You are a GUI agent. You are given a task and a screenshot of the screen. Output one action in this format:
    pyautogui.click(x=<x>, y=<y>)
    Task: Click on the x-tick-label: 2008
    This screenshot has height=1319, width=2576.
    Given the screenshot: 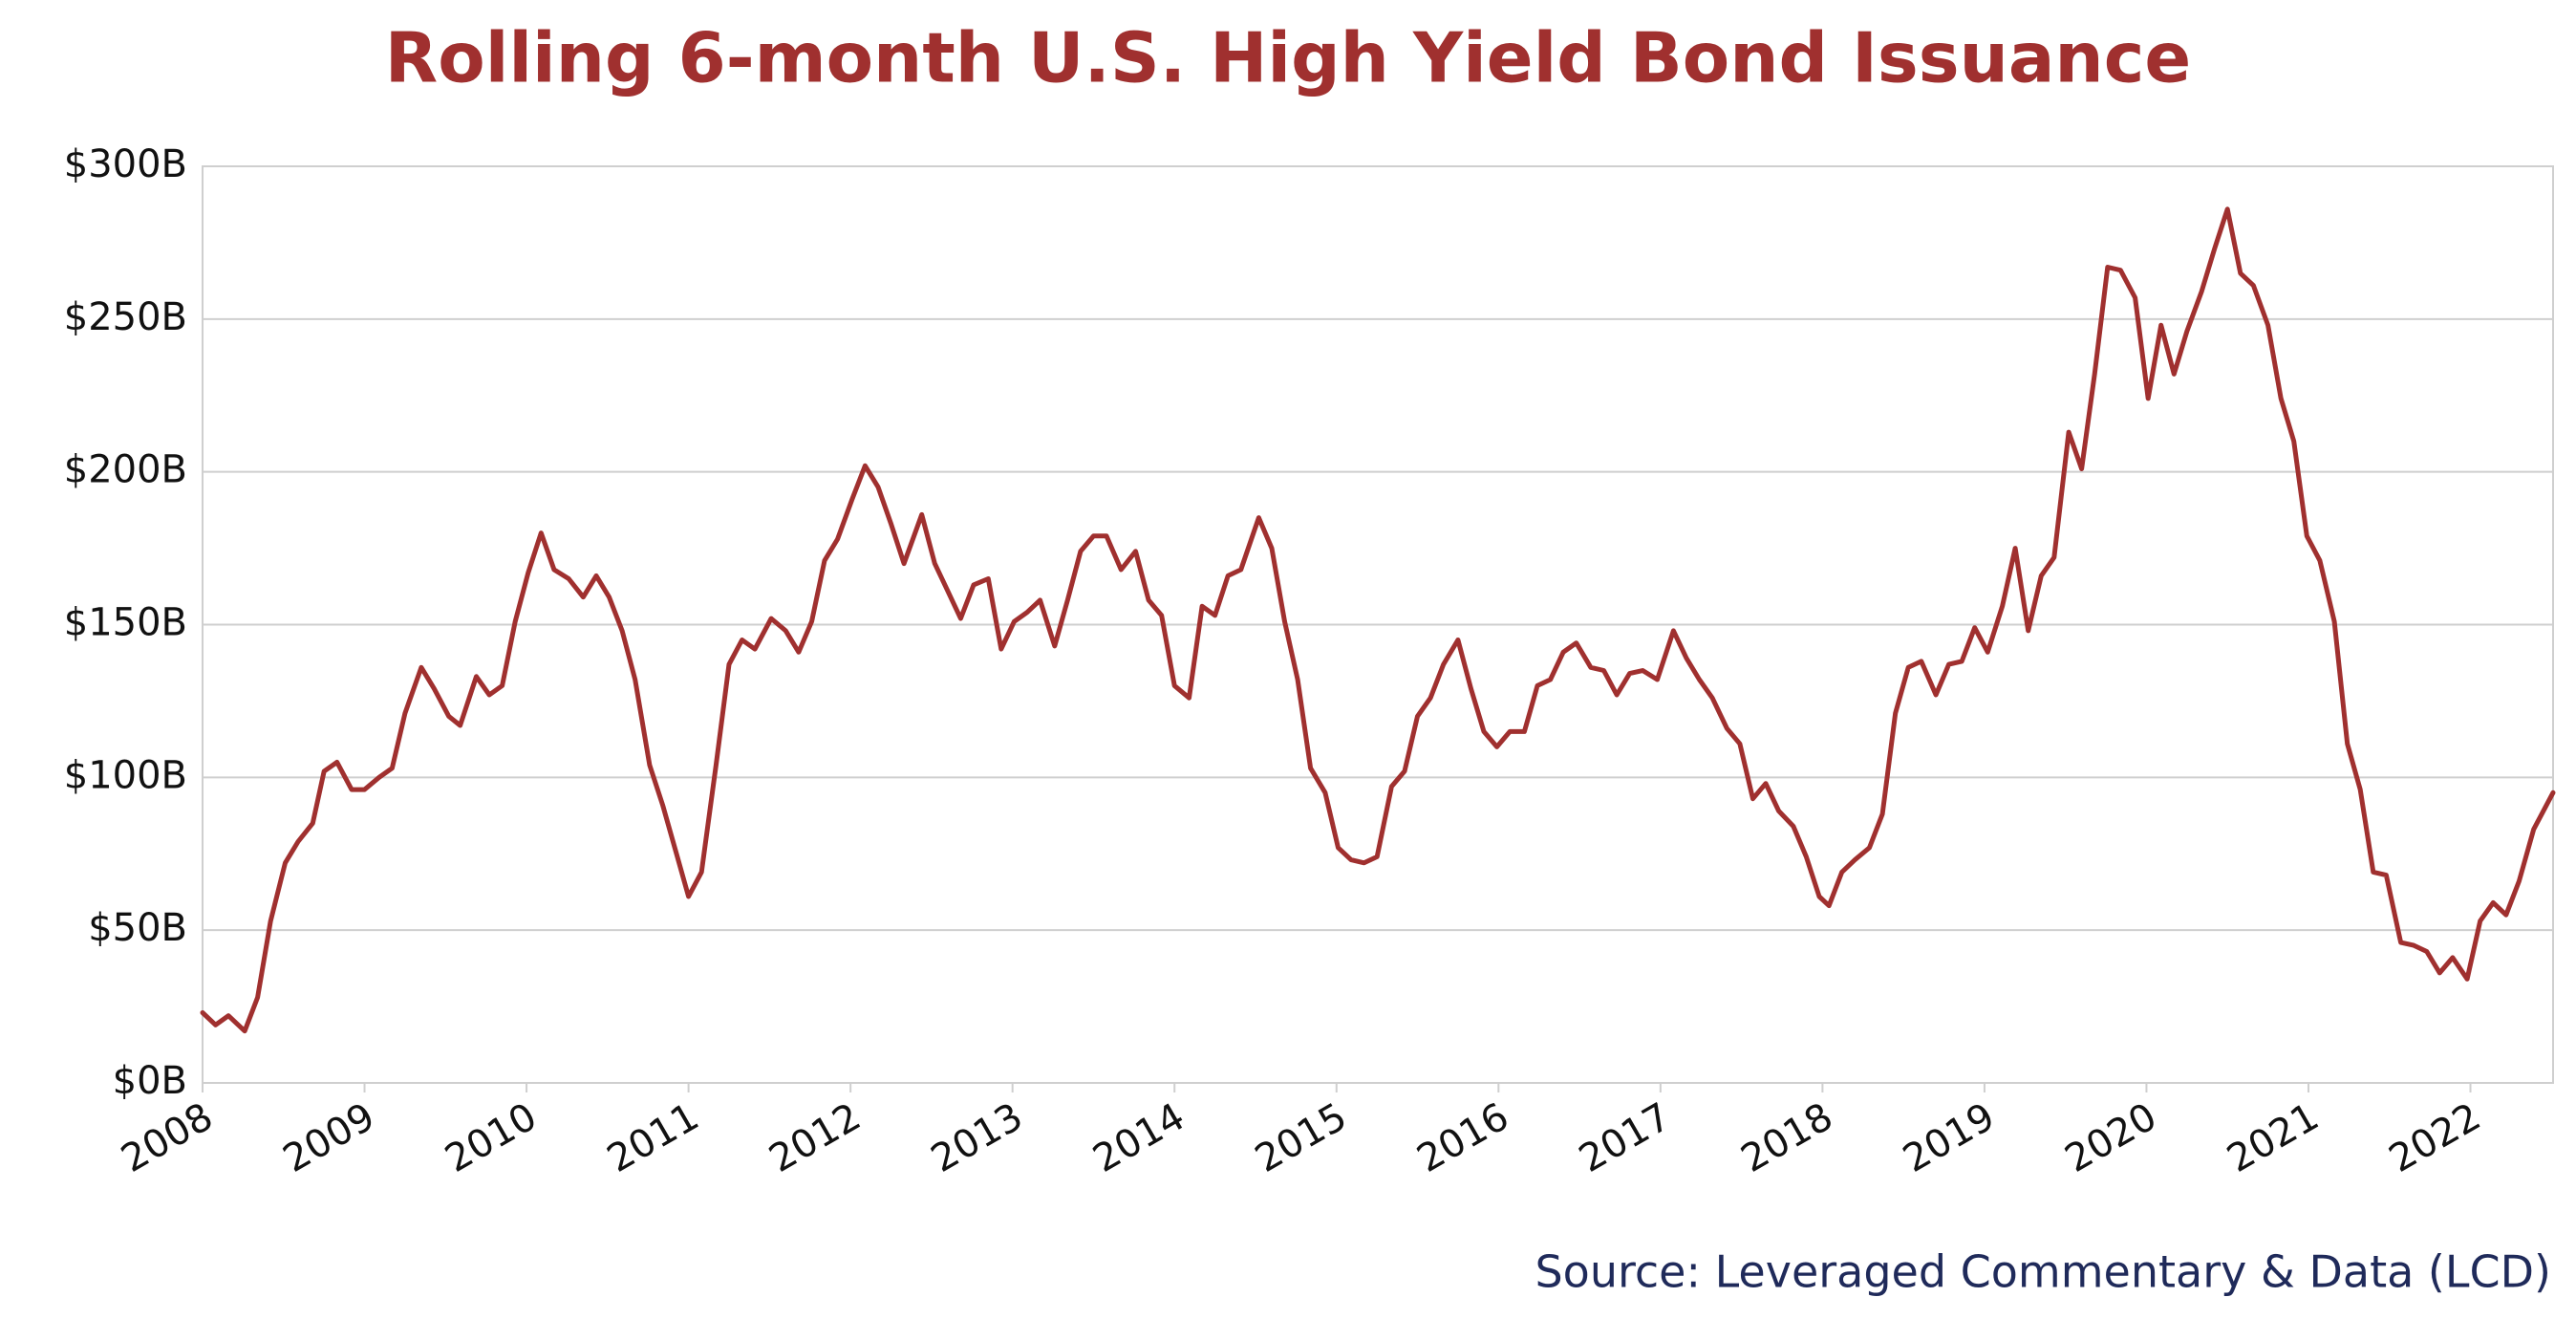 What is the action you would take?
    pyautogui.click(x=167, y=1137)
    